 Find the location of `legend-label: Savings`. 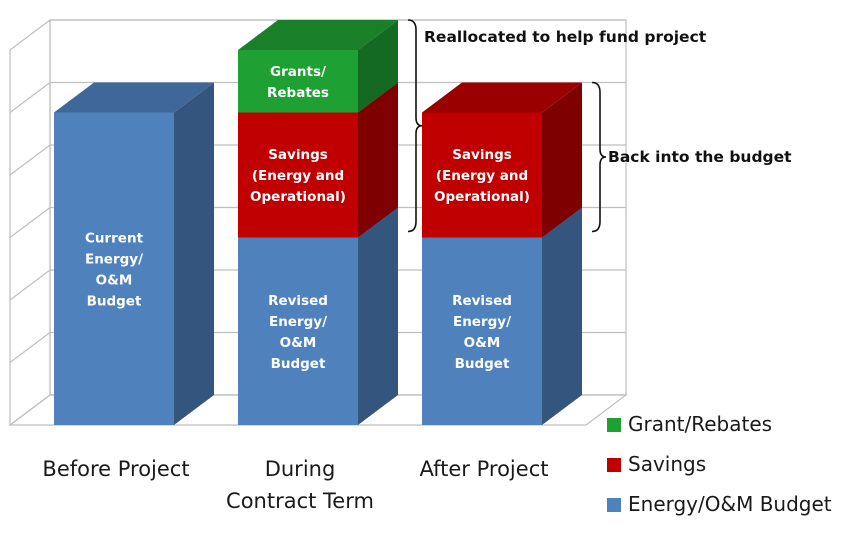

legend-label: Savings is located at coordinates (667, 464).